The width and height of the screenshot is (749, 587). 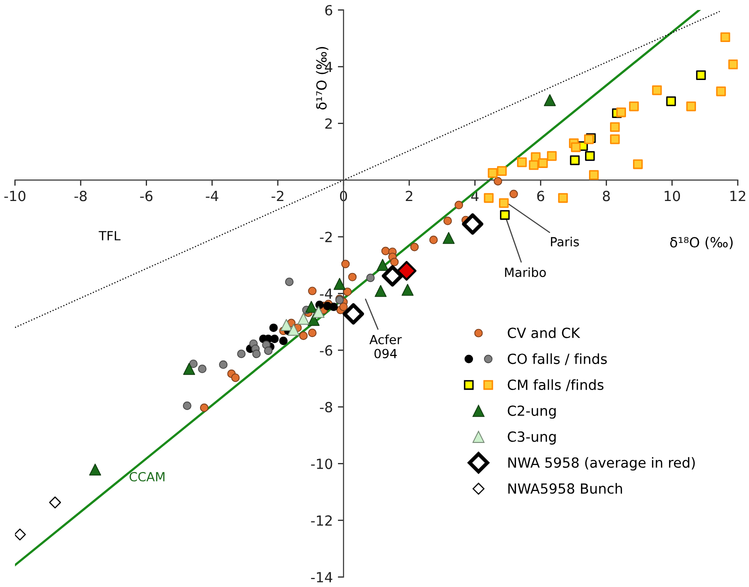 What do you see at coordinates (409, 196) in the screenshot?
I see `x-tick-label: 2` at bounding box center [409, 196].